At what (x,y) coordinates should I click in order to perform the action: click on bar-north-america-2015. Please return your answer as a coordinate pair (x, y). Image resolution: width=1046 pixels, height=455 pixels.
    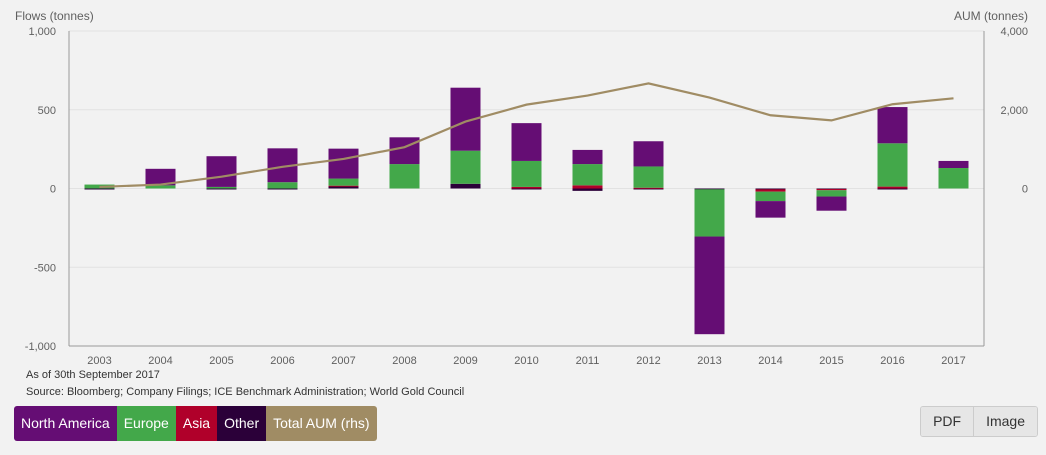
    Looking at the image, I should click on (831, 203).